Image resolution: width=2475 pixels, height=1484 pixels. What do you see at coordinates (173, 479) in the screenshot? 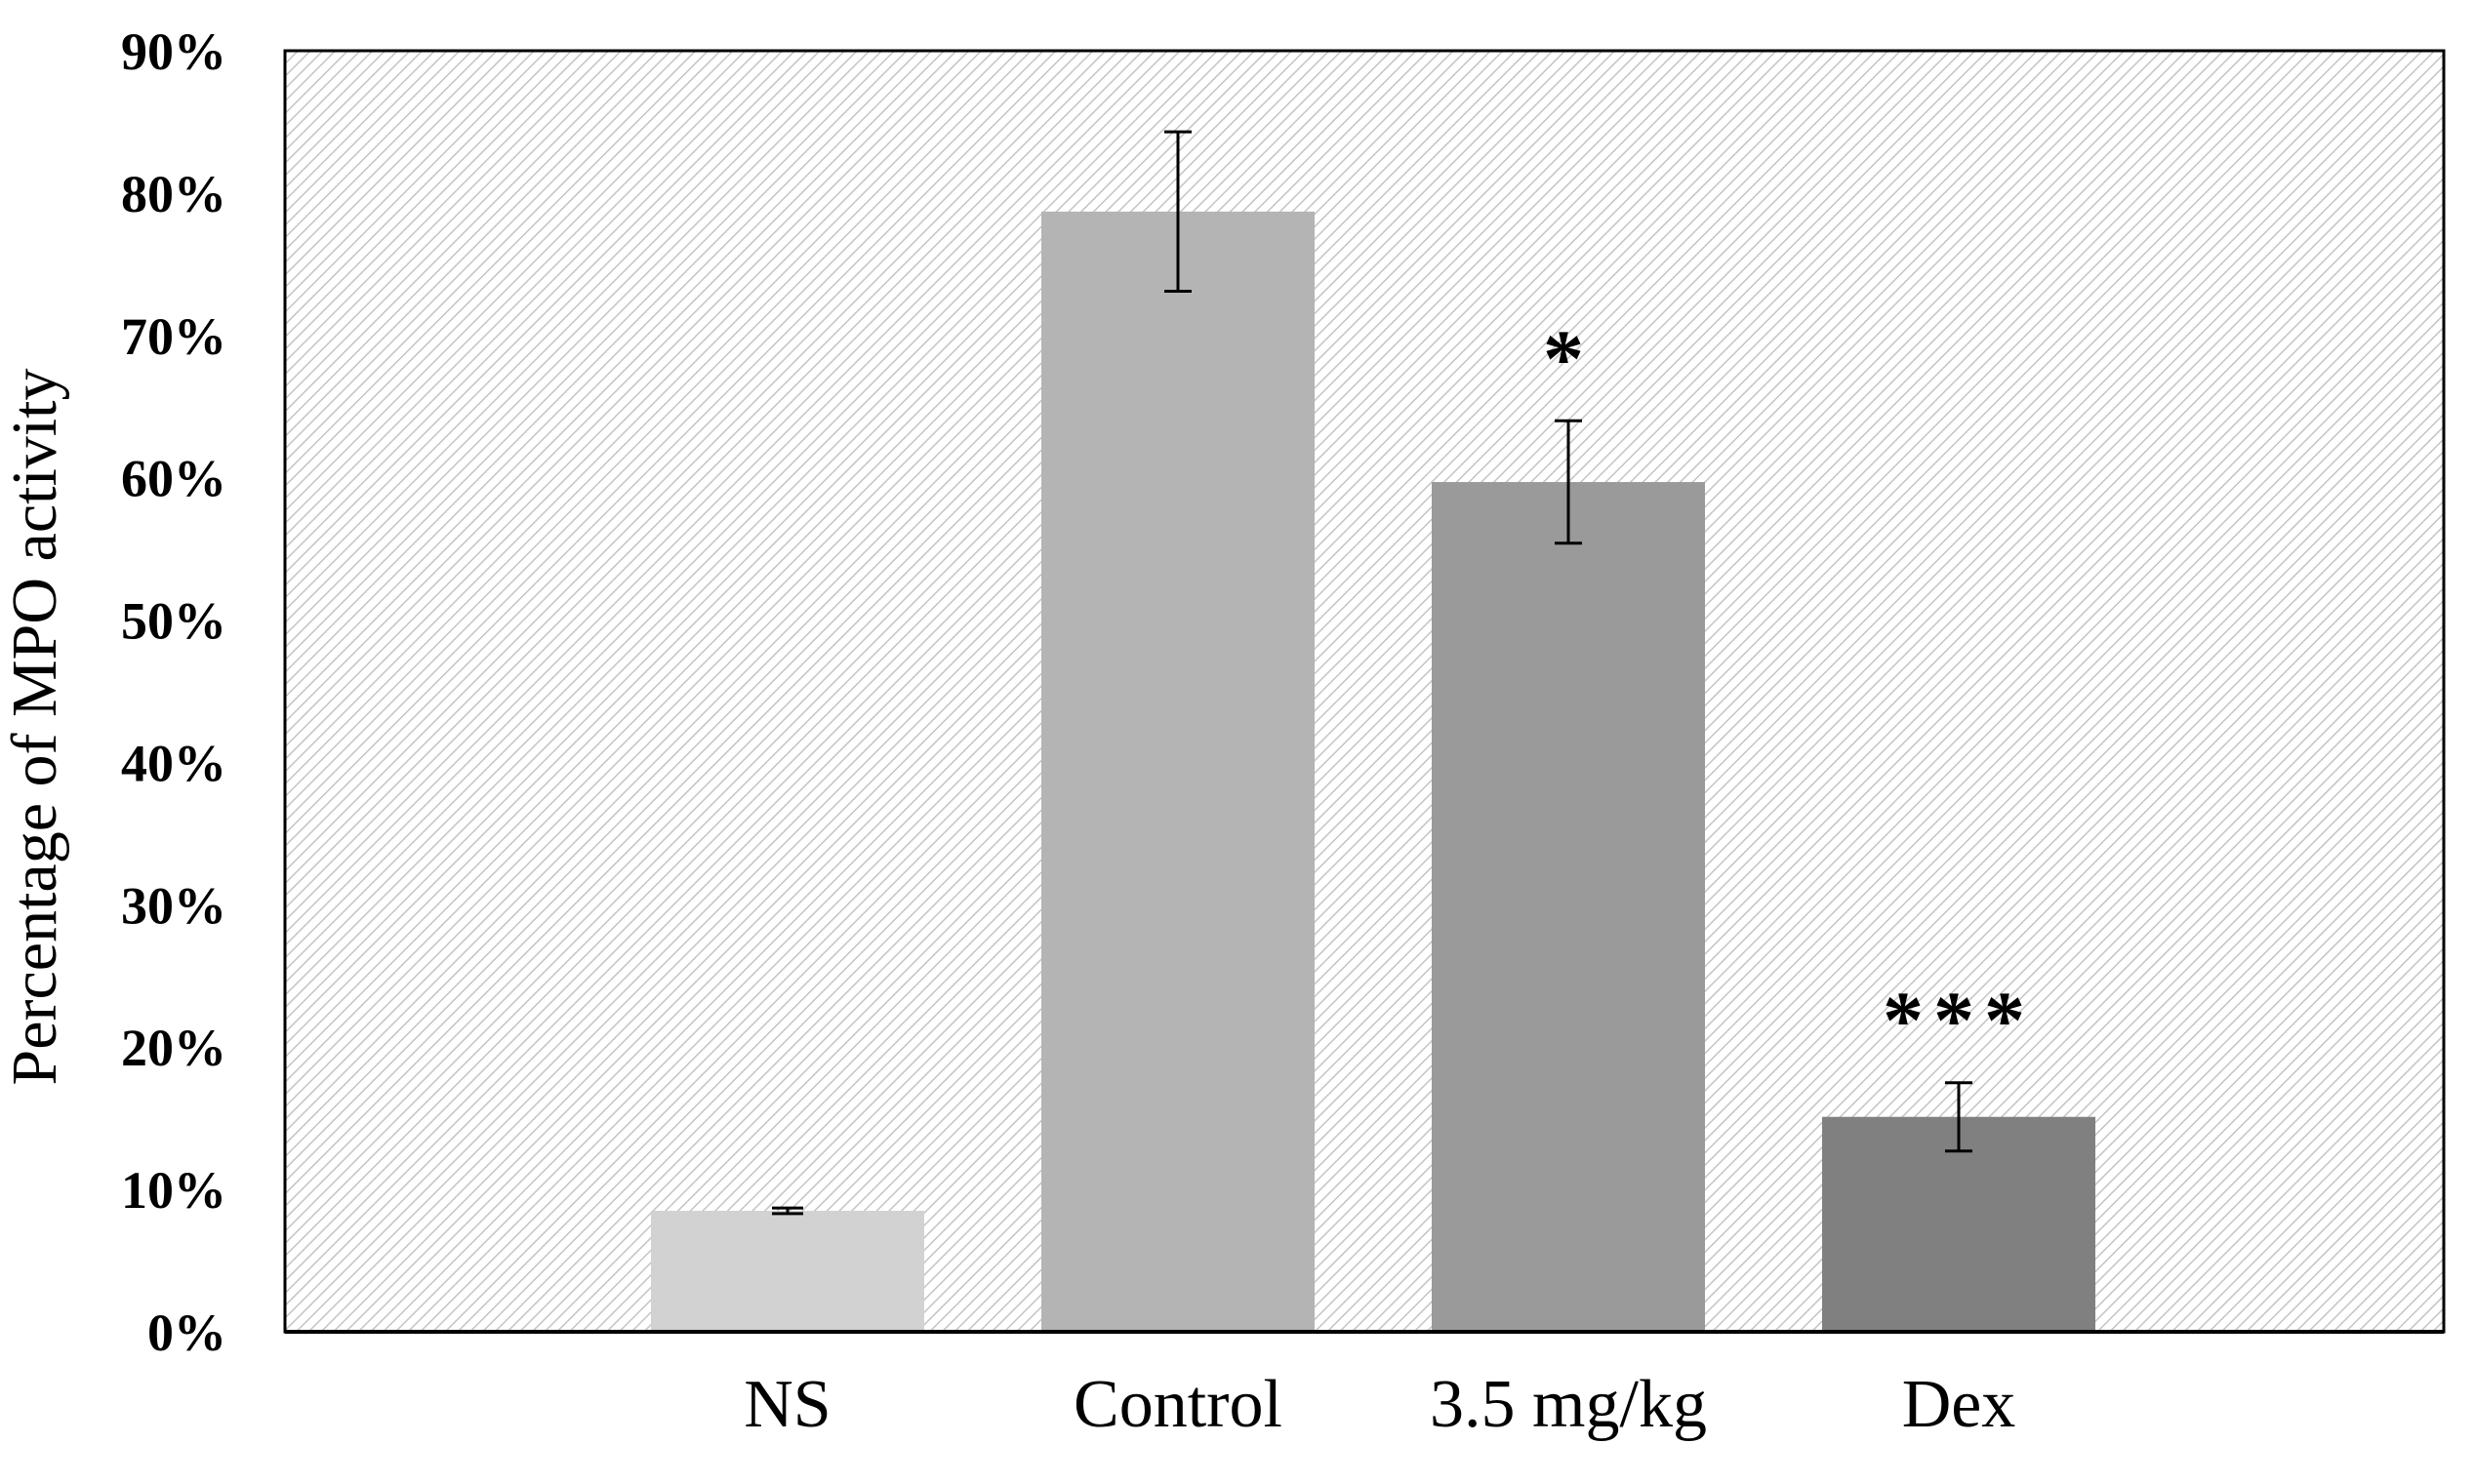
I see `y-tick-label: 60%` at bounding box center [173, 479].